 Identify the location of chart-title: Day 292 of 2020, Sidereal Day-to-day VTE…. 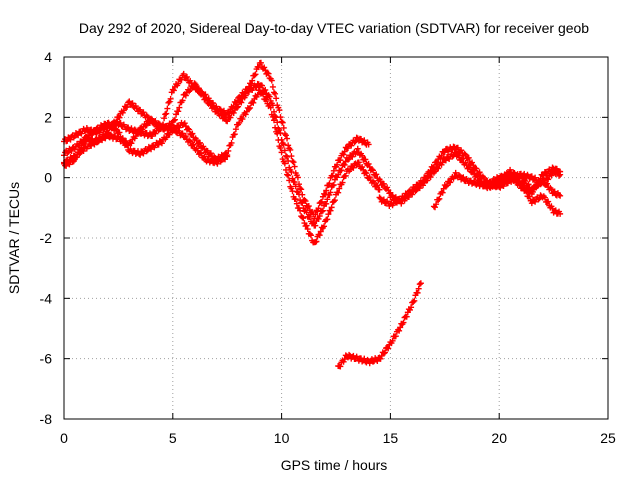
(334, 28).